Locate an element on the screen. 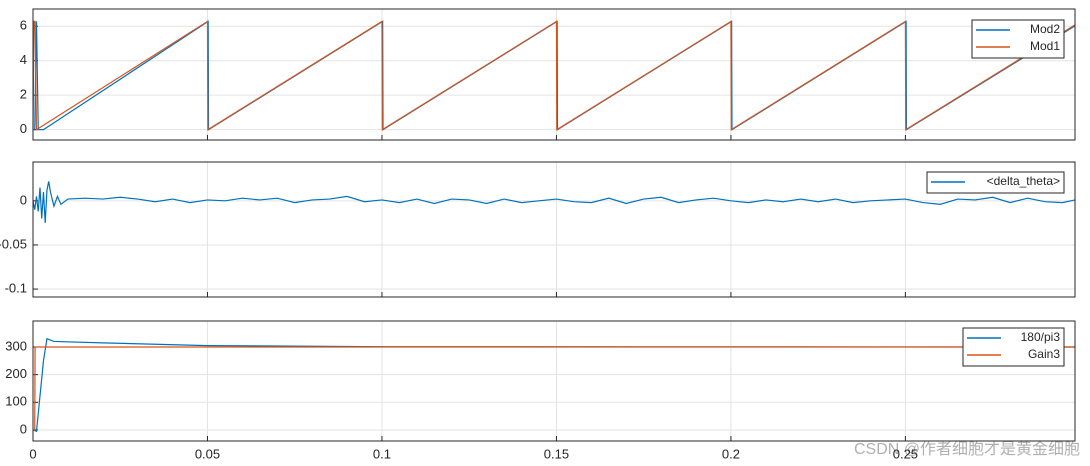  x-tick-label: 0.1 is located at coordinates (382, 453).